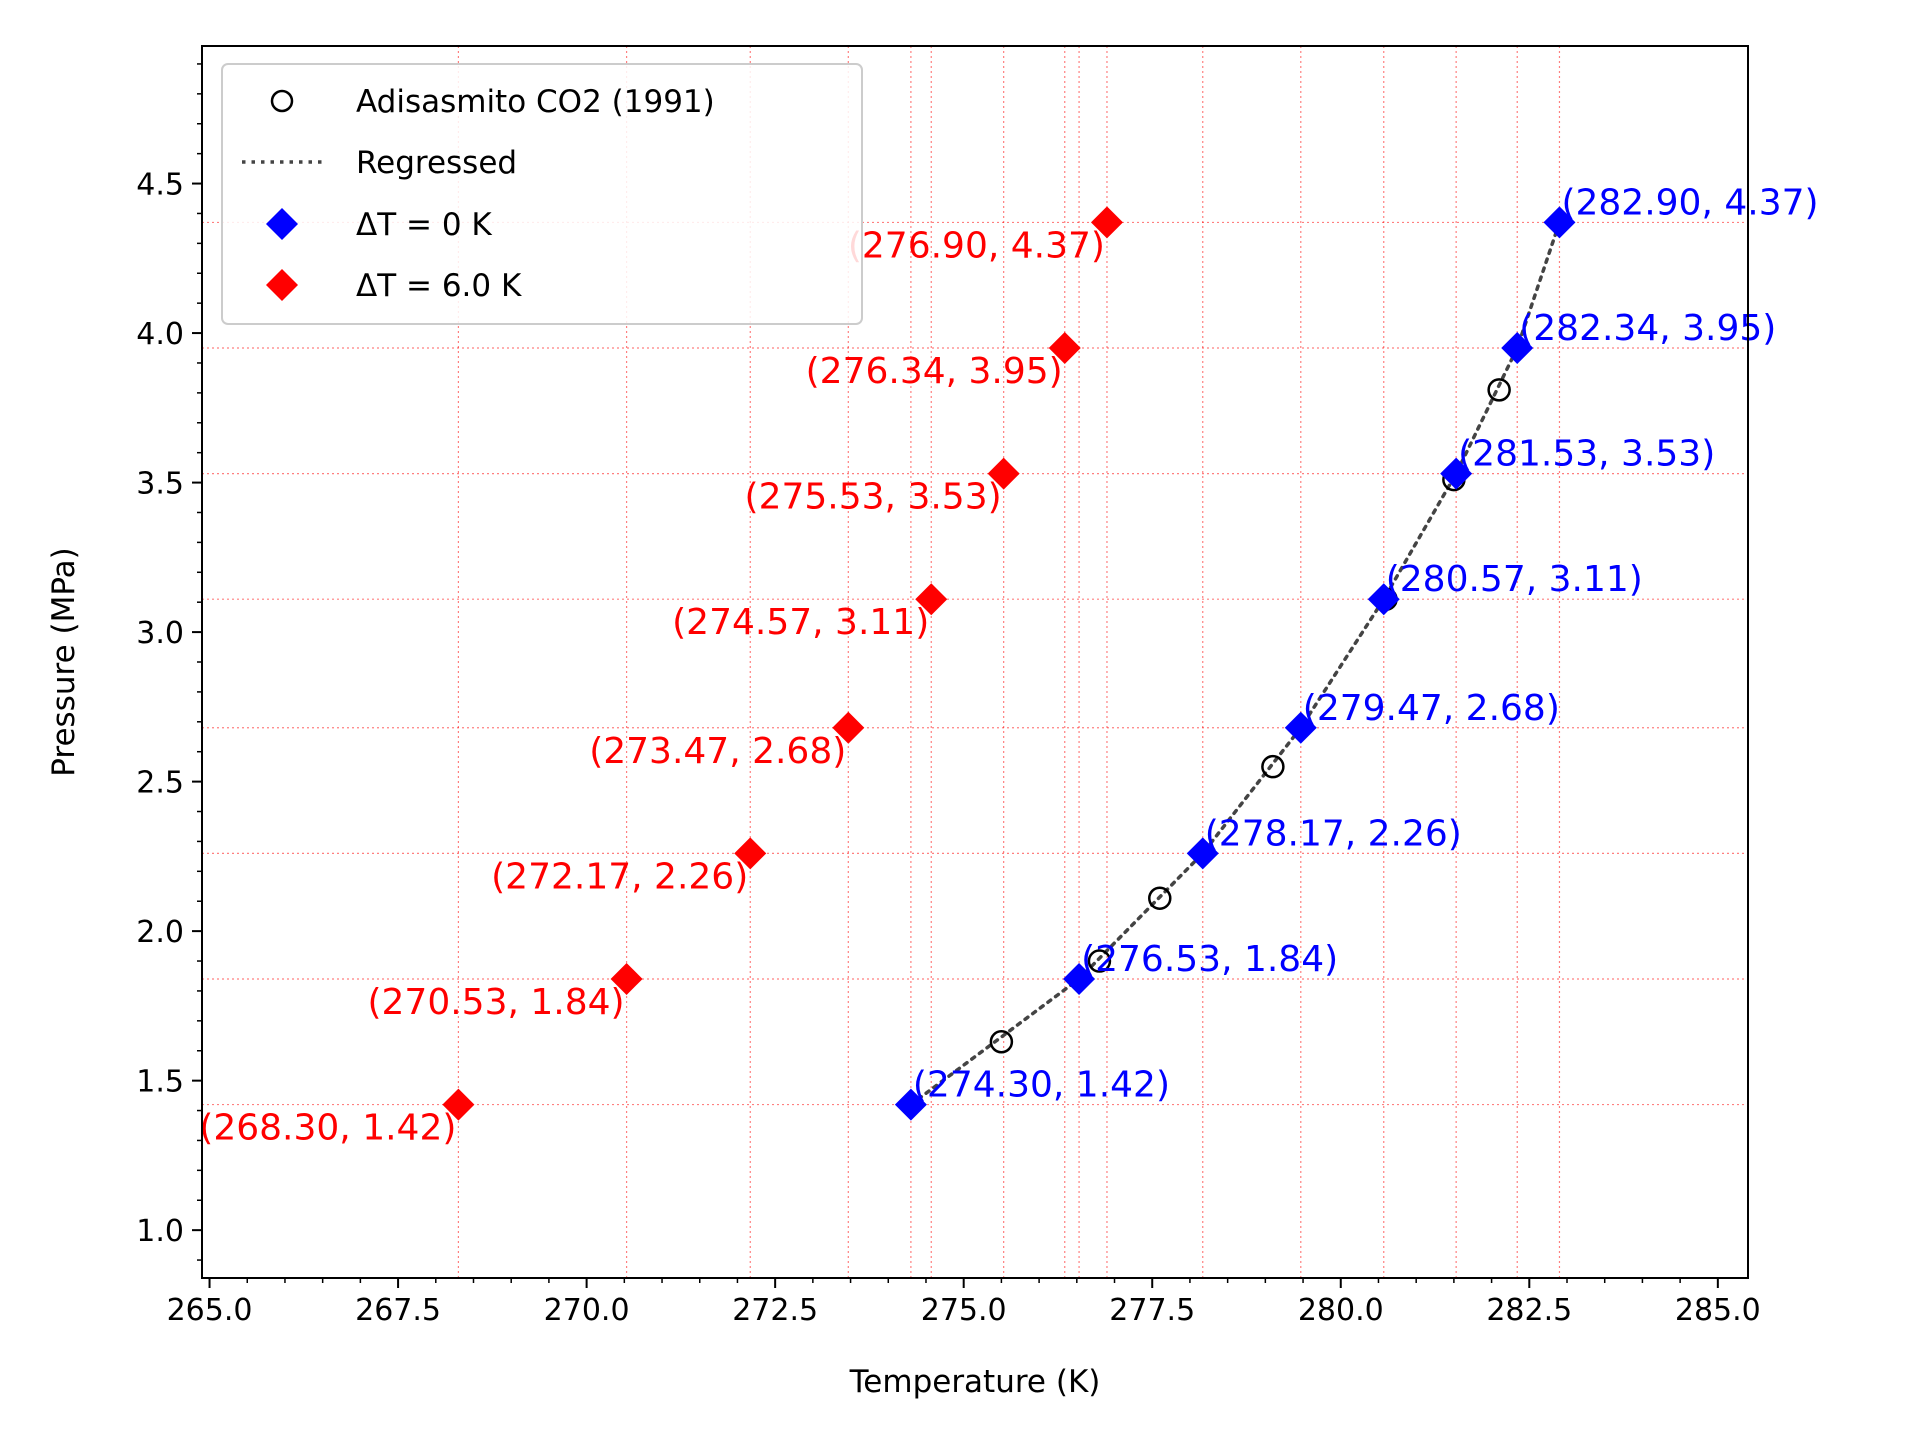 The width and height of the screenshot is (1920, 1440). What do you see at coordinates (160, 185) in the screenshot?
I see `y-tick-label: 4.5` at bounding box center [160, 185].